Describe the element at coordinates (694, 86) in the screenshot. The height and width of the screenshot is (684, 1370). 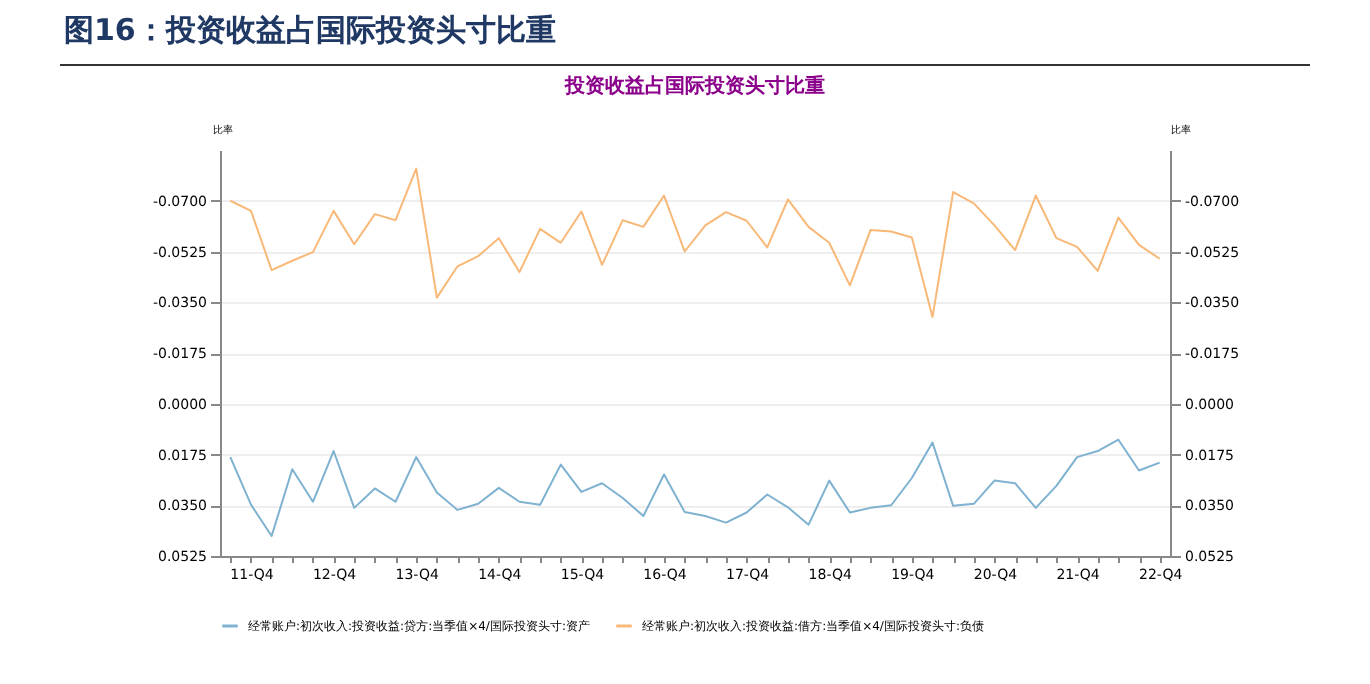
I see `chart-subtitle: 投资收益占国际投资头寸比重` at that location.